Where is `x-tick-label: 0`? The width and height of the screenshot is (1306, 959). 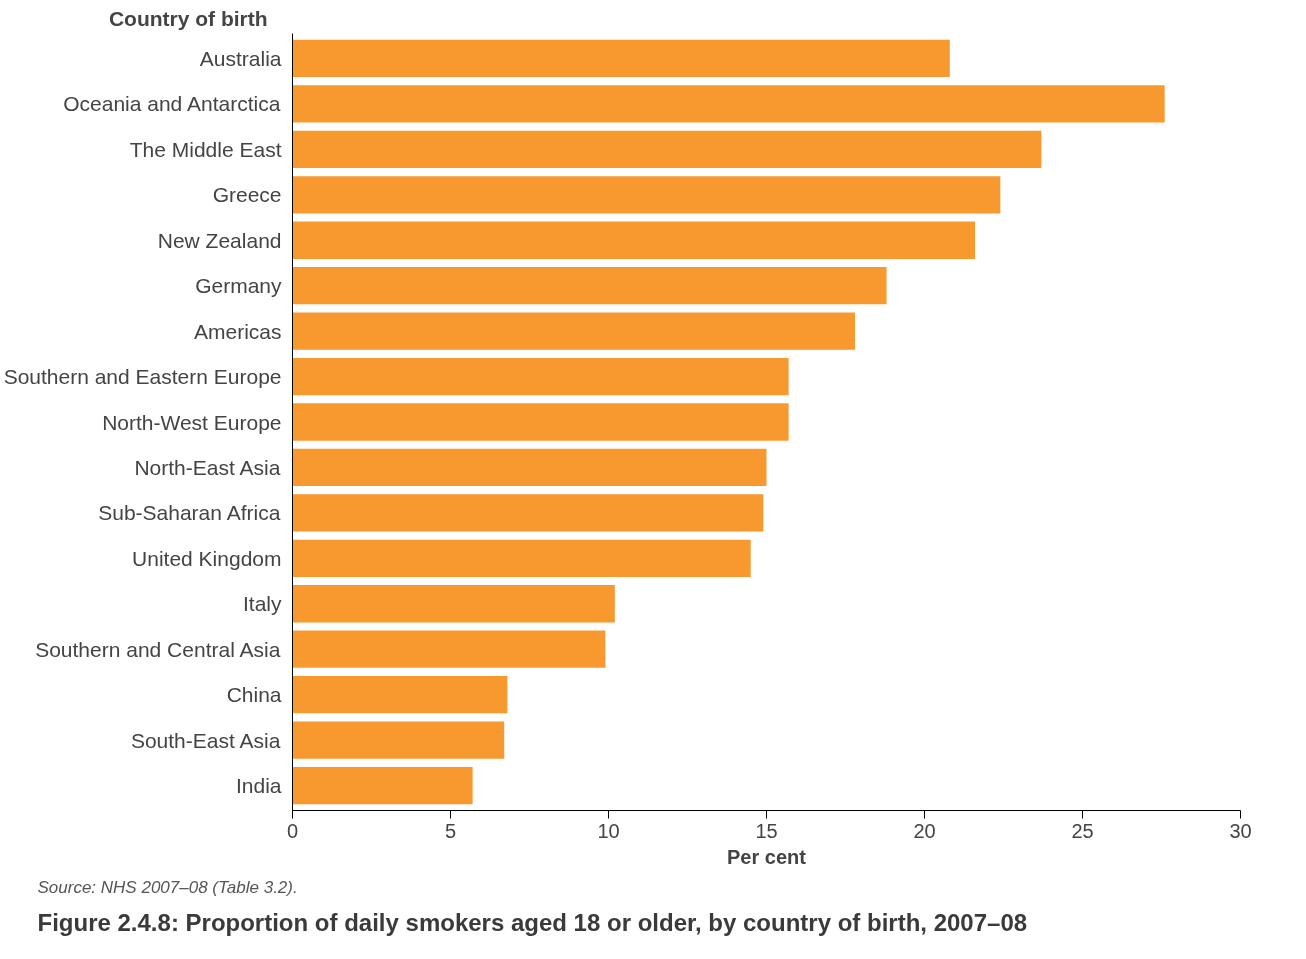
x-tick-label: 0 is located at coordinates (292, 830).